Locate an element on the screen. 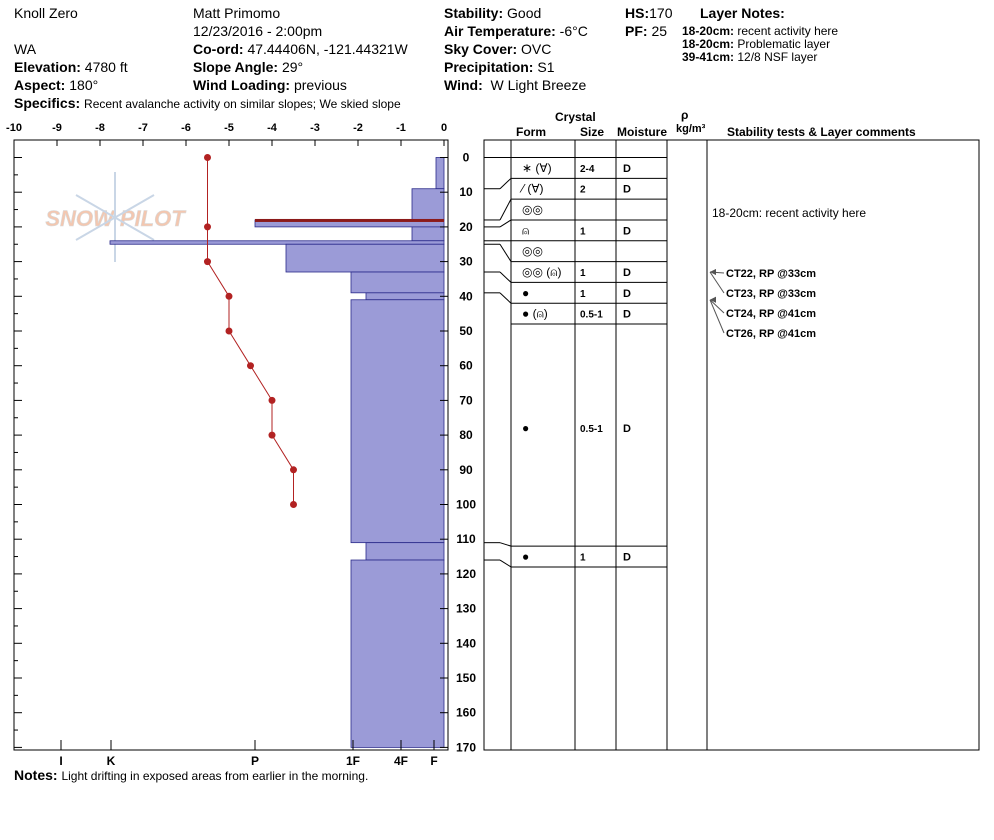 This screenshot has width=994, height=840. sky-value: OVC is located at coordinates (536, 49).